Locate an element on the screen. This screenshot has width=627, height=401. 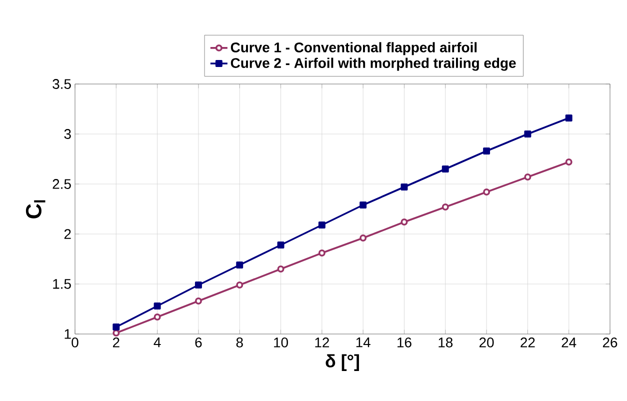
y-tick-label: 2.5 is located at coordinates (61, 184).